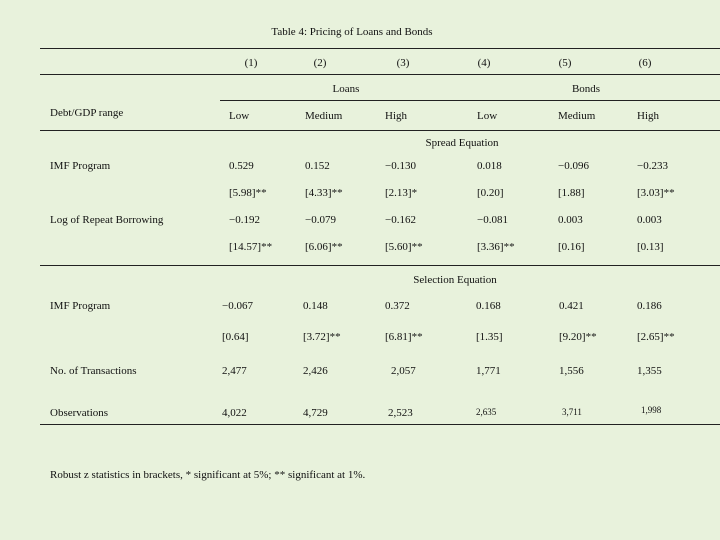 The height and width of the screenshot is (540, 720). Describe the element at coordinates (586, 89) in the screenshot. I see `group-bonds: Bonds` at that location.